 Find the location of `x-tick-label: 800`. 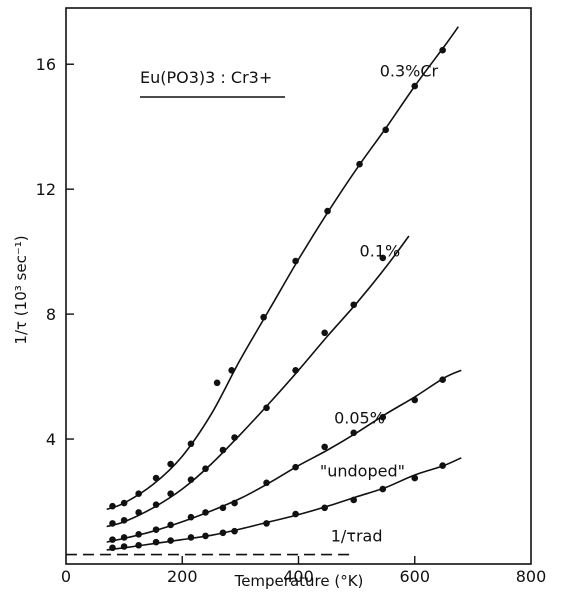

x-tick-label: 800 is located at coordinates (531, 576).